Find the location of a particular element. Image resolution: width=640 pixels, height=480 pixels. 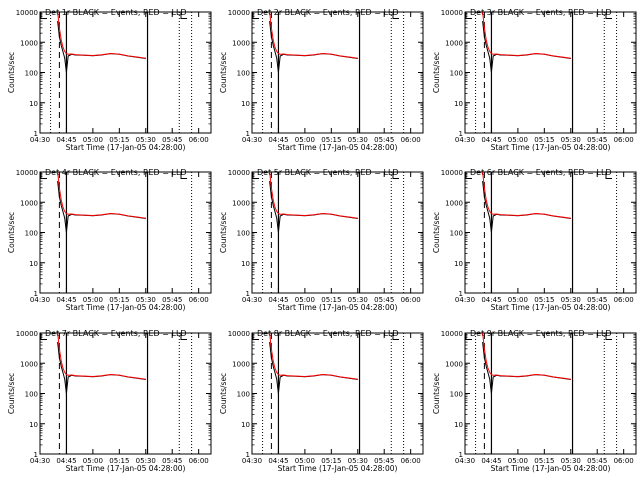

panel-title: Det 4r BLACK = Events, RED = LLD is located at coordinates (116, 172).